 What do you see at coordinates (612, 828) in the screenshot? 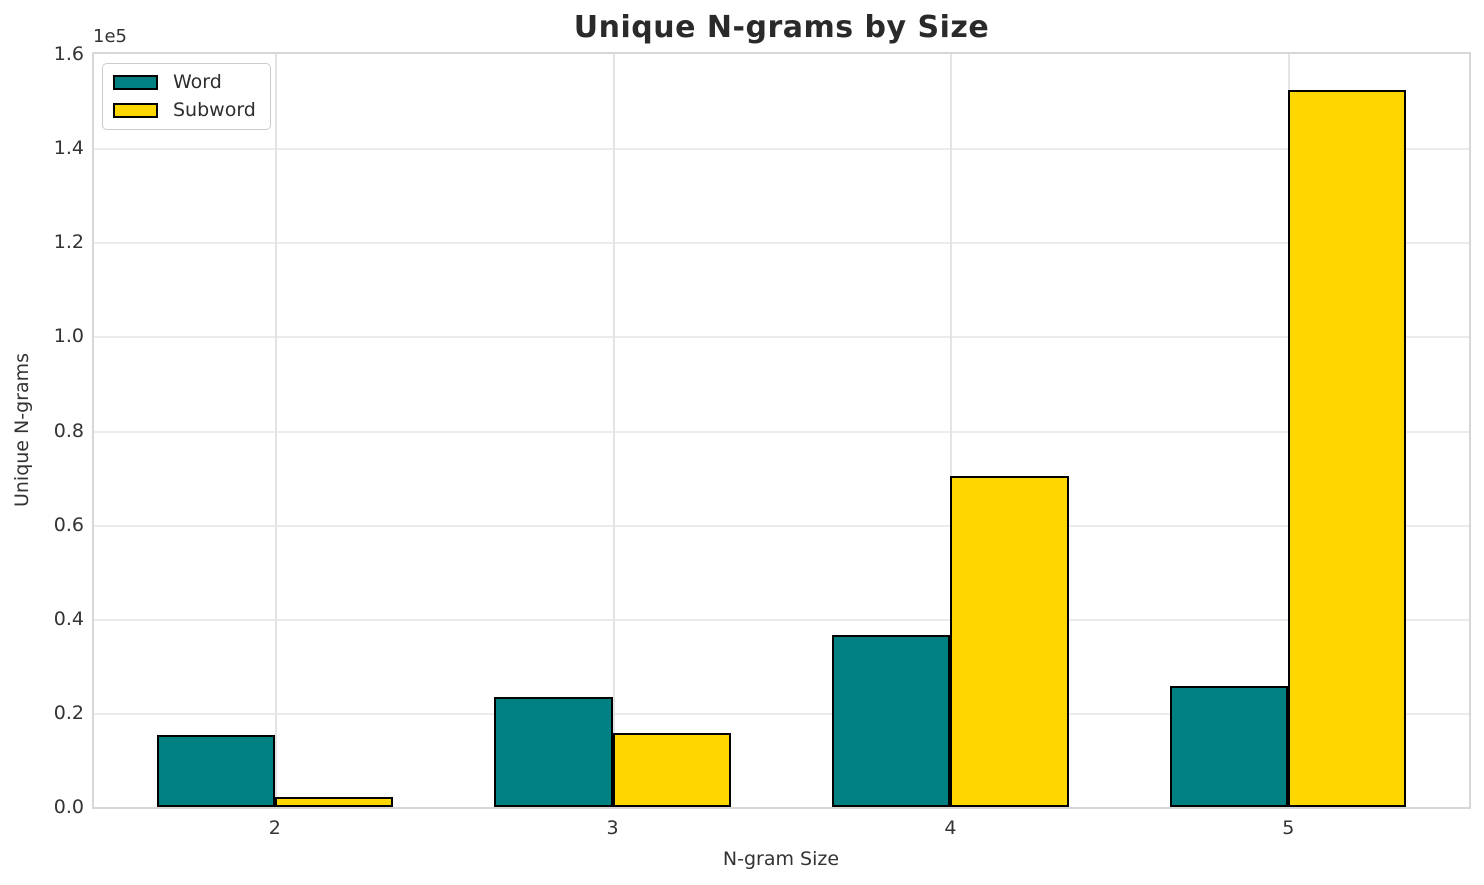
I see `x-tick-label: 3` at bounding box center [612, 828].